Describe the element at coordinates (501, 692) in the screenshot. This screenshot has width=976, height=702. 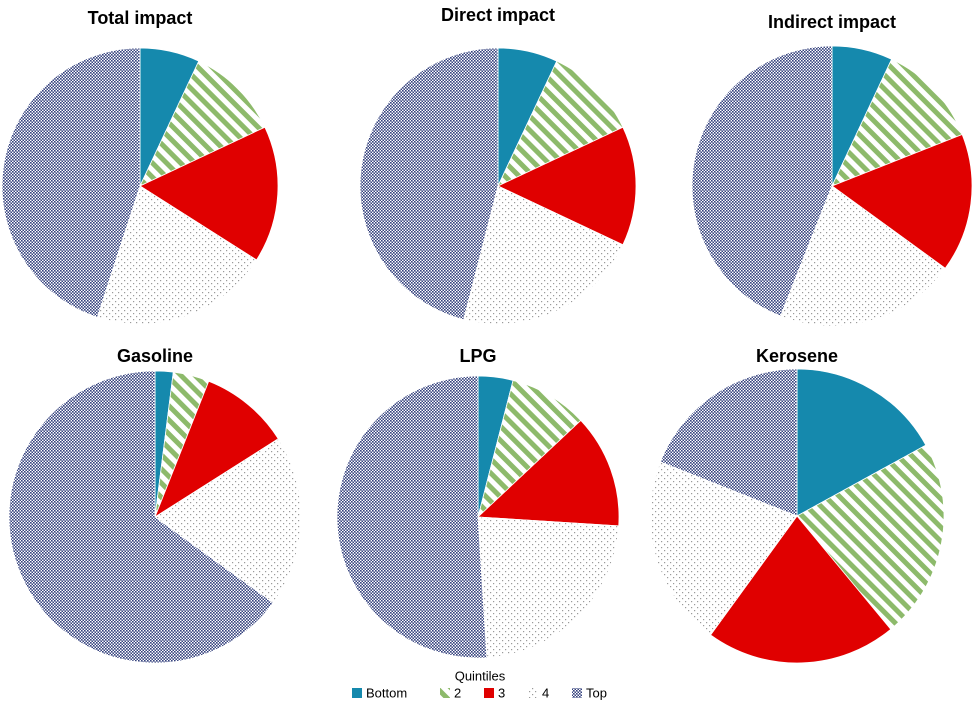
I see `legend-label: 3` at that location.